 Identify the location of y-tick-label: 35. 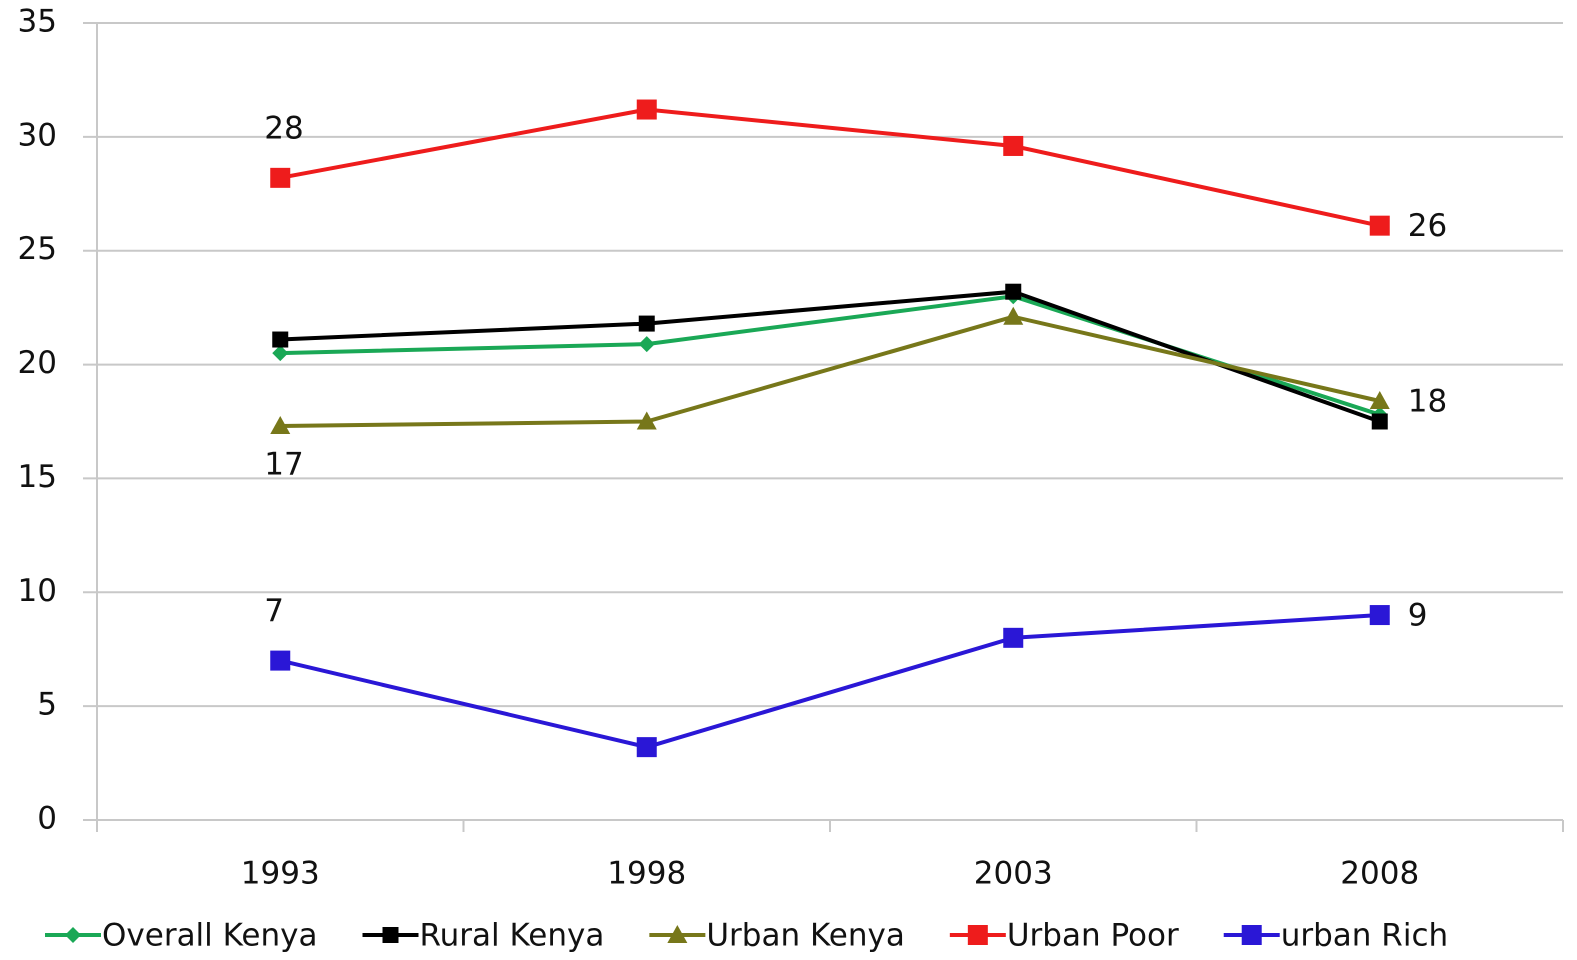
(37, 22).